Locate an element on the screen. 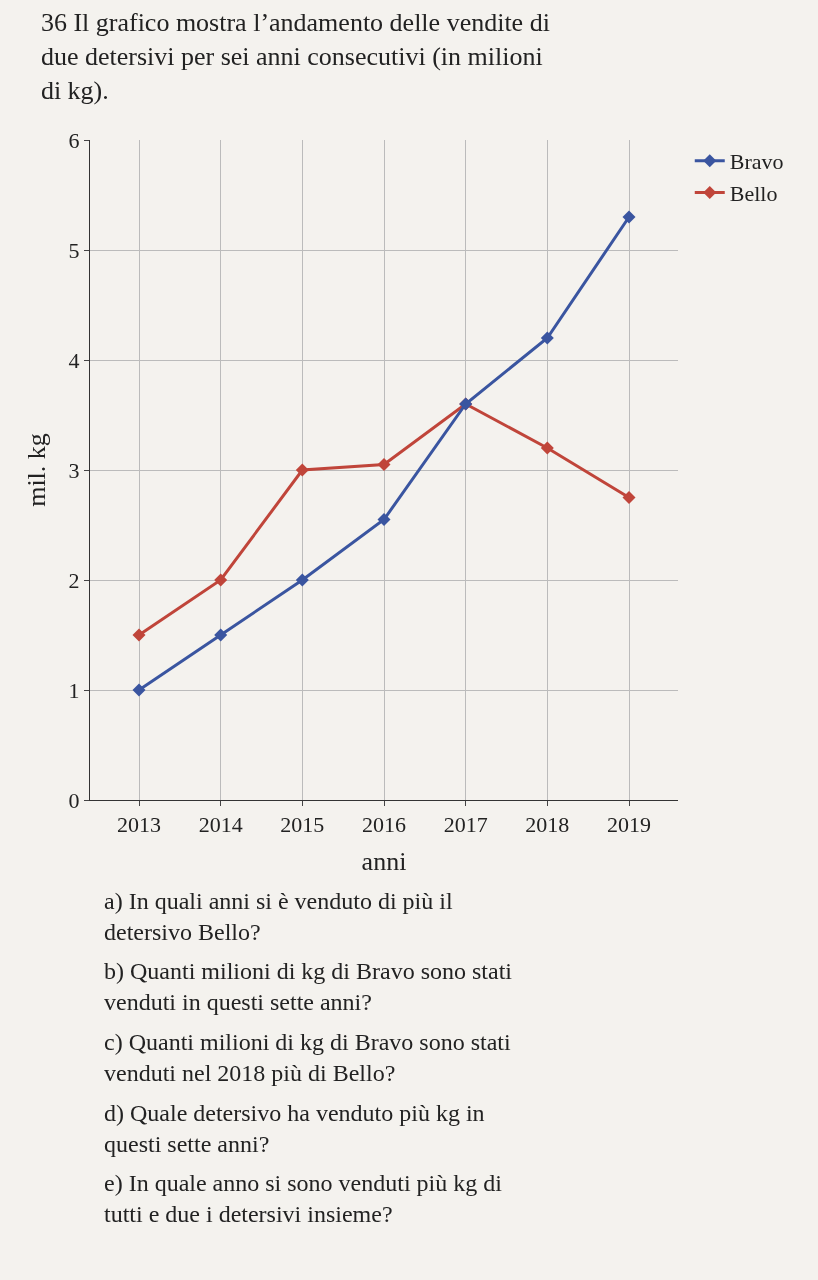  y-tick-label: 5 is located at coordinates (74, 250).